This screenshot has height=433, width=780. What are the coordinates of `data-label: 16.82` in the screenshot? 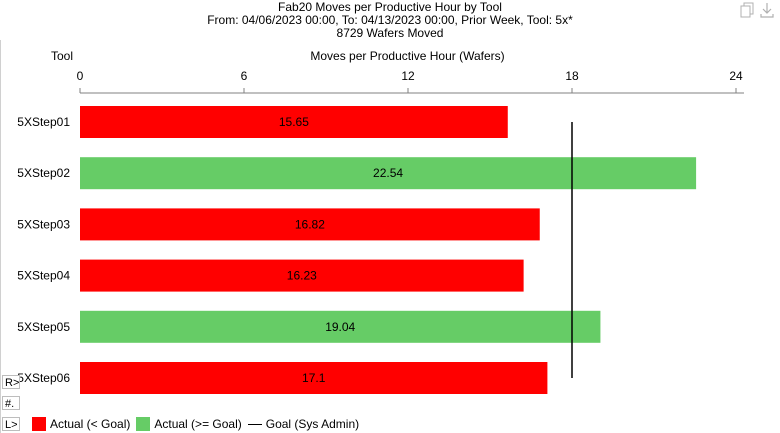 It's located at (310, 224).